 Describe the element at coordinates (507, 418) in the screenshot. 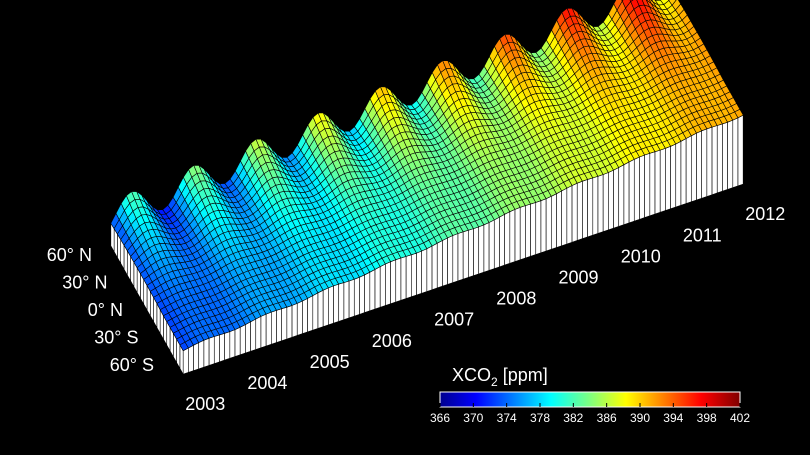

I see `colorbar-tick-label: 374` at that location.